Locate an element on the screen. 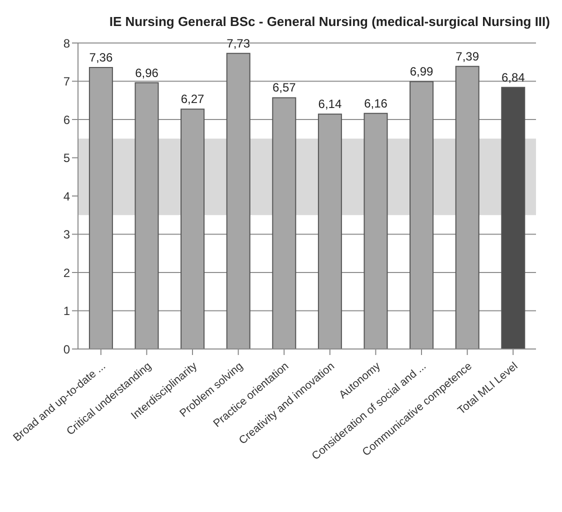 The width and height of the screenshot is (562, 512). y-tick-label: 1 is located at coordinates (66, 311).